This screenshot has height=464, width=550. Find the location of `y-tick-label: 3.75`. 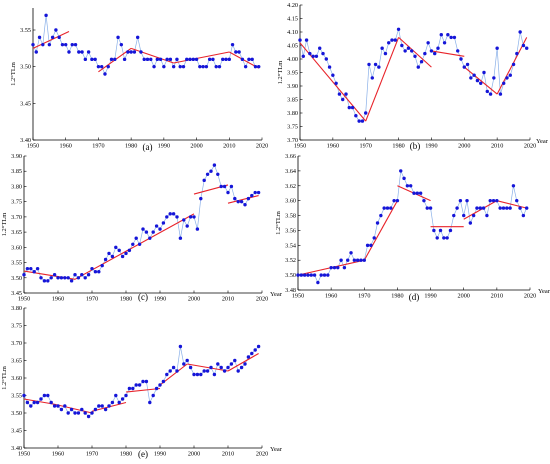

y-tick-label: 3.75 is located at coordinates (16, 326).